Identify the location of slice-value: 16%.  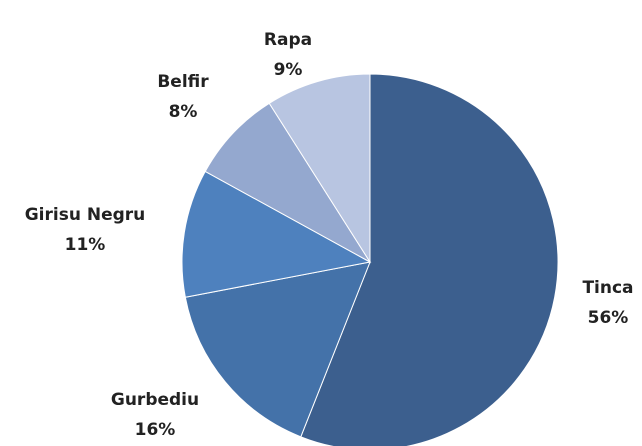
(155, 430).